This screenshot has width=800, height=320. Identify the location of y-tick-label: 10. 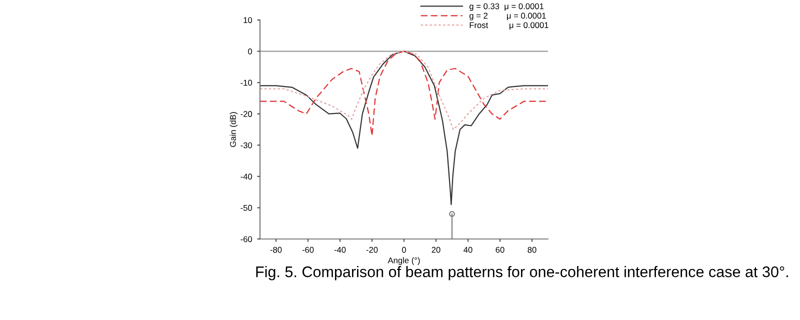
(248, 20).